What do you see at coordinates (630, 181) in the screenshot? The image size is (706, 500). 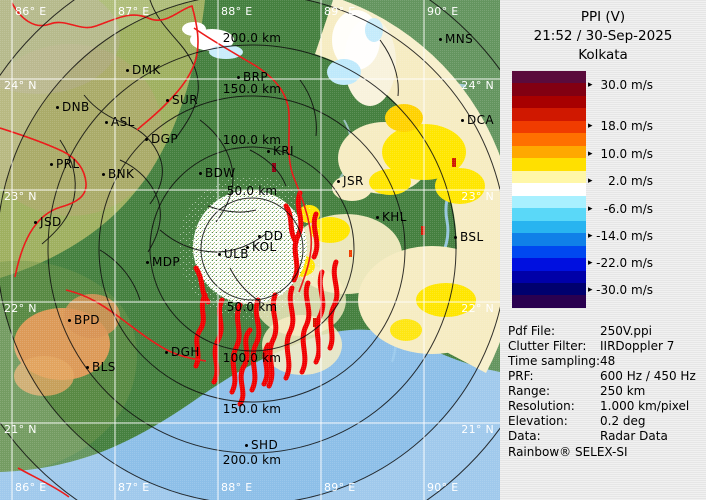 I see `colorbar-tick-label: 2.0 m/s` at bounding box center [630, 181].